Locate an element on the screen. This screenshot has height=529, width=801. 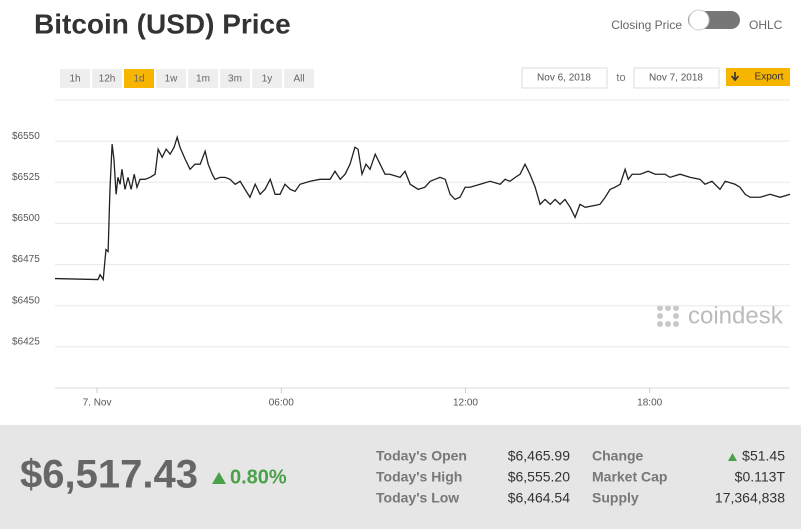
change-pct: 0.80% is located at coordinates (258, 477).